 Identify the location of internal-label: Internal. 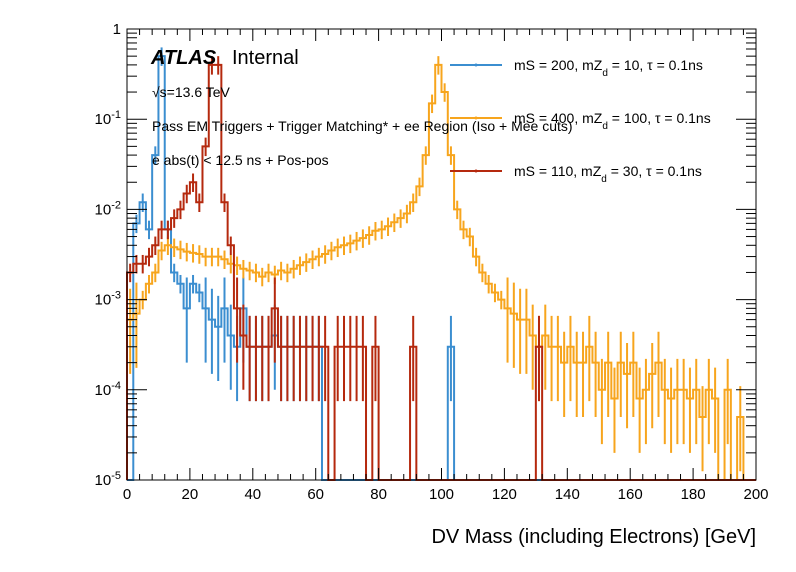
(265, 58).